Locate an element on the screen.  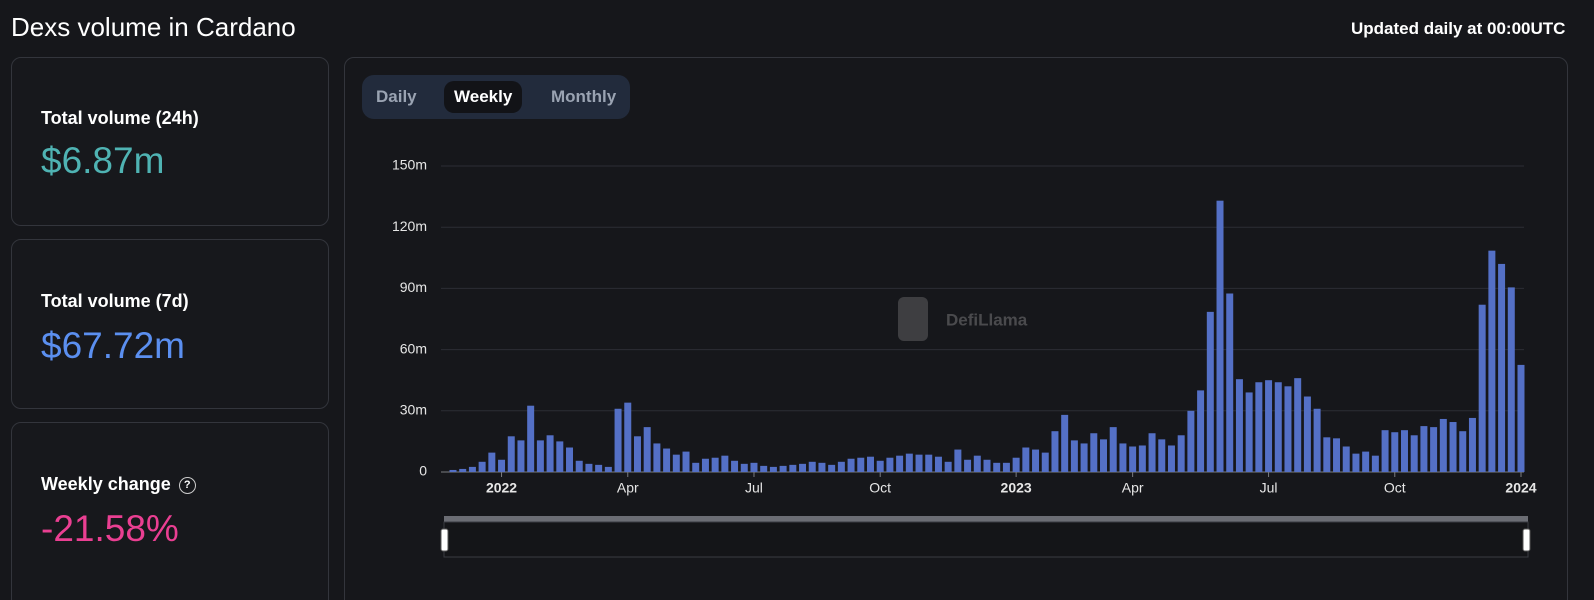
tab: Monthly is located at coordinates (584, 96).